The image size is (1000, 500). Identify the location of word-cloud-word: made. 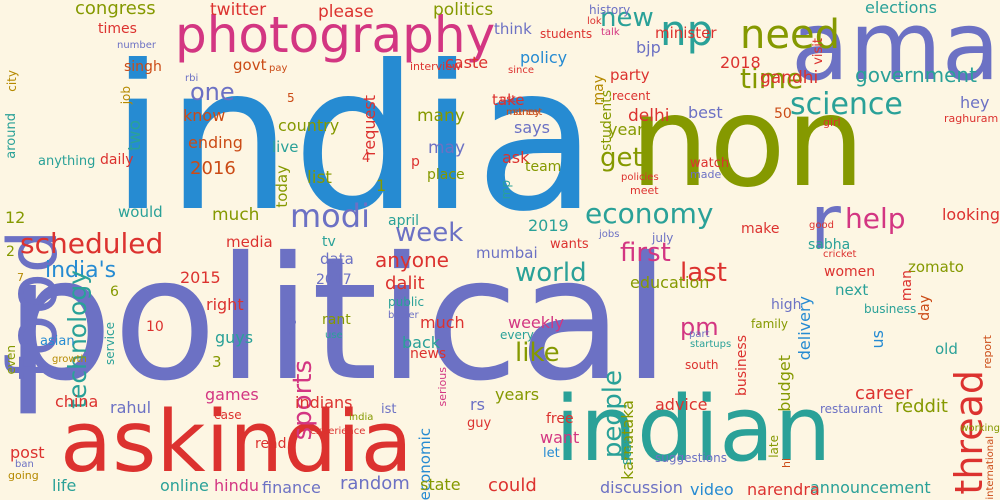
(706, 174).